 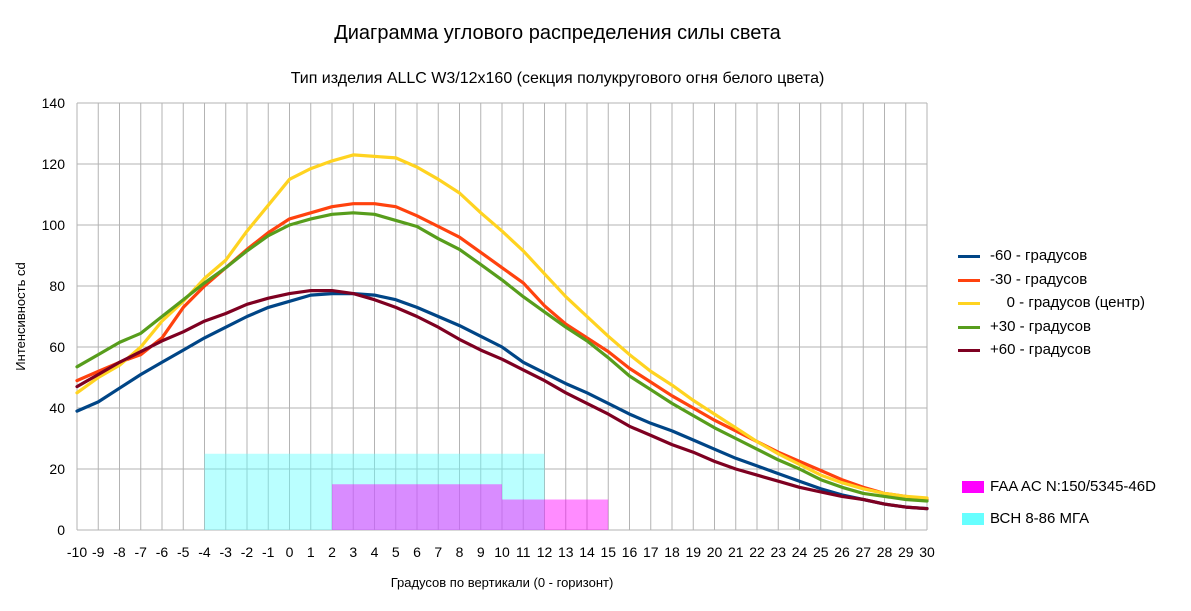 I want to click on x-tick-label: 25, so click(x=821, y=552).